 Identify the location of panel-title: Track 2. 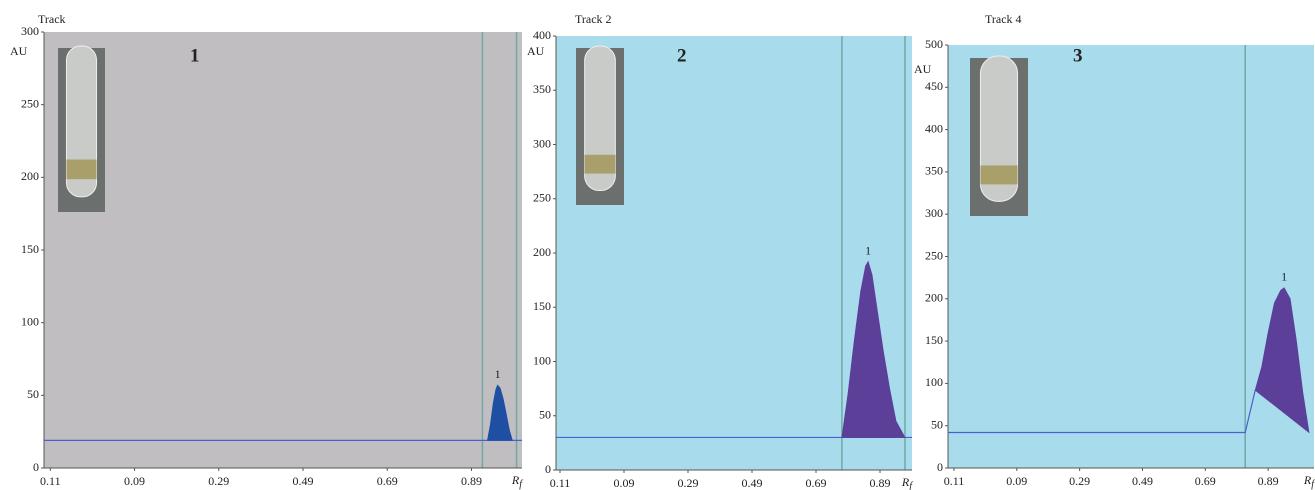
(593, 19).